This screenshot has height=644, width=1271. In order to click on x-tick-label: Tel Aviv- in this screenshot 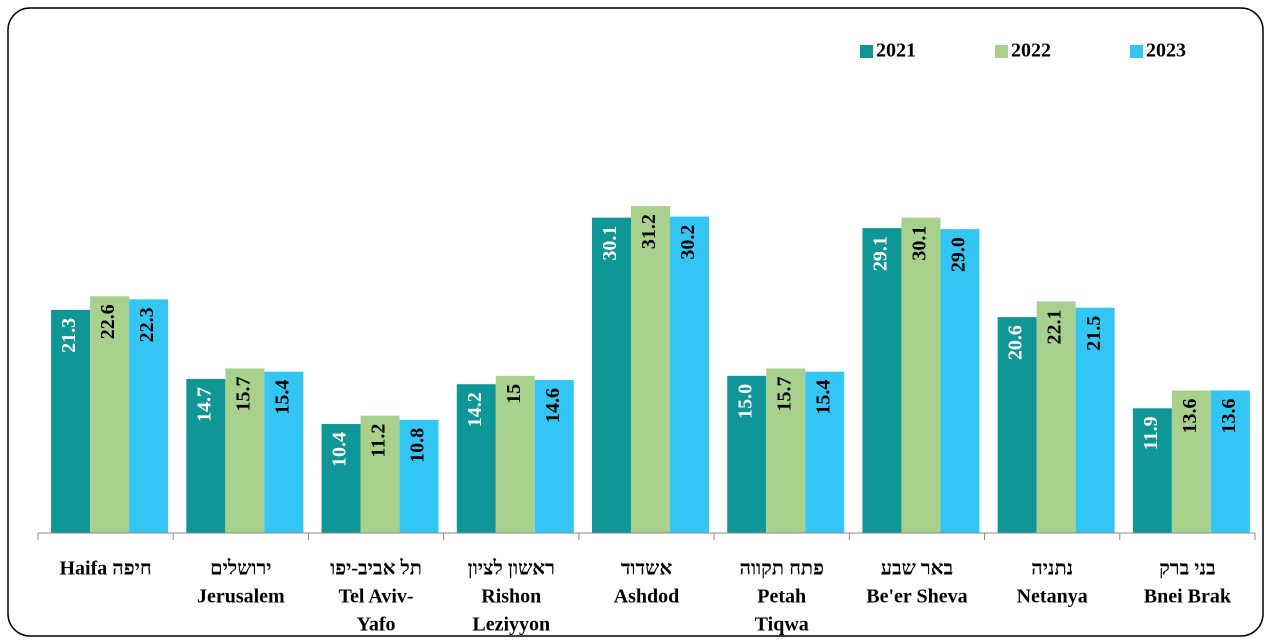, I will do `click(376, 597)`.